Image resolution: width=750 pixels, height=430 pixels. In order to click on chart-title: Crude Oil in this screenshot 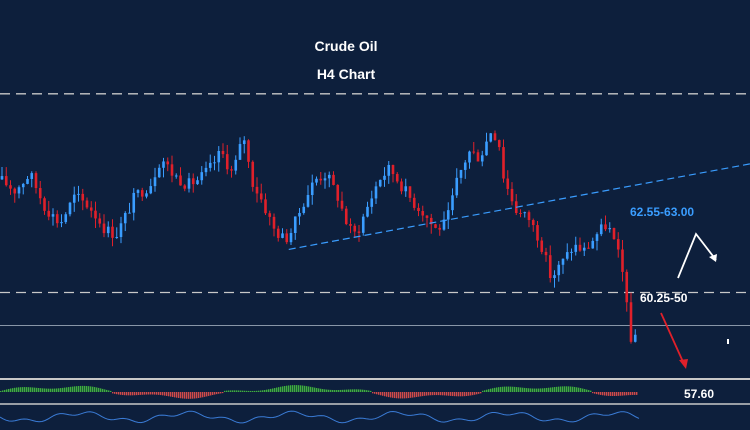, I will do `click(345, 46)`.